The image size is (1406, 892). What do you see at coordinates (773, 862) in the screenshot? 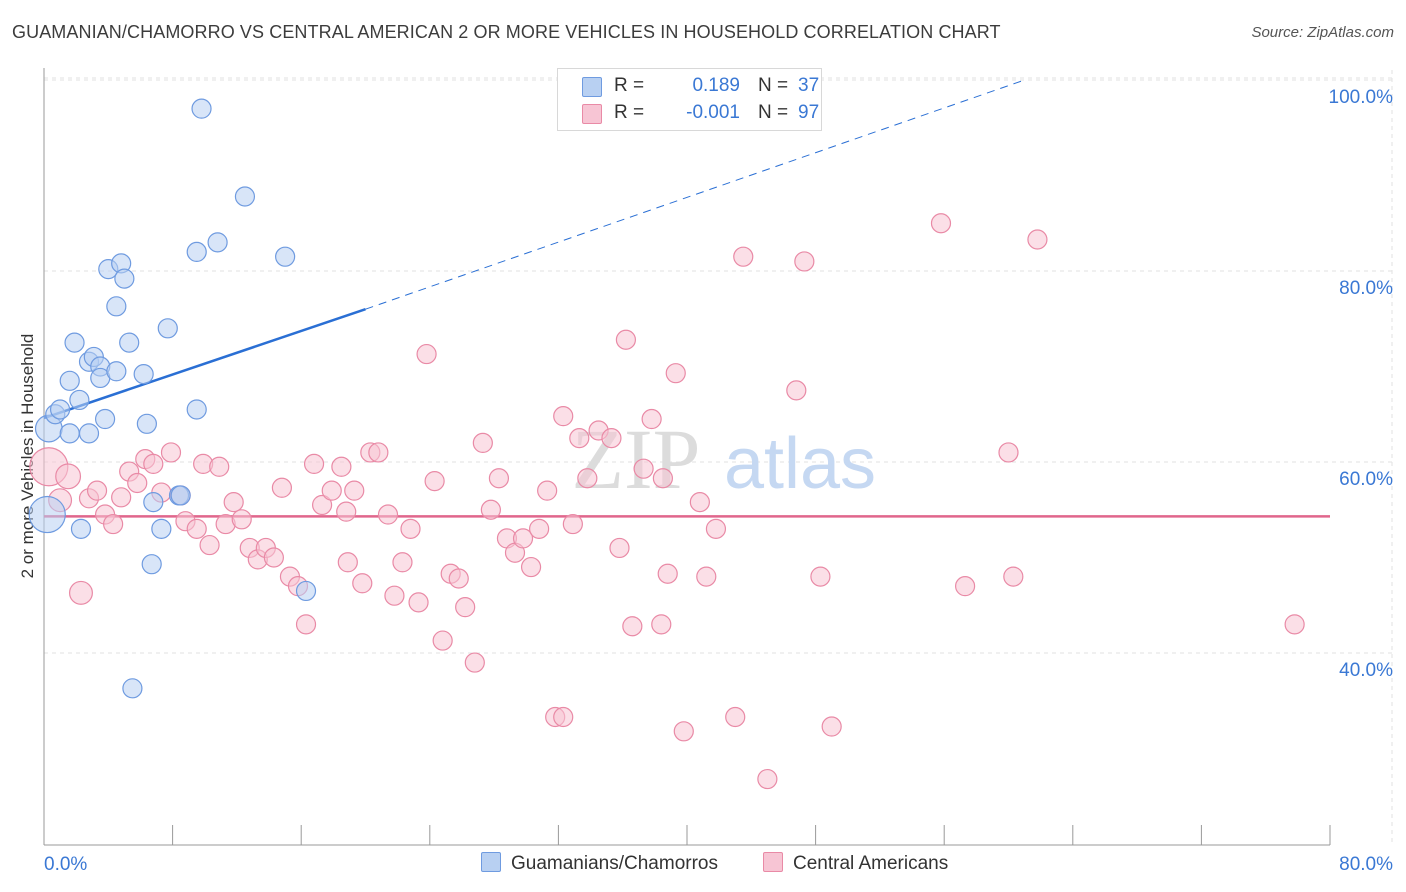
I see `pink-square-icon` at bounding box center [773, 862].